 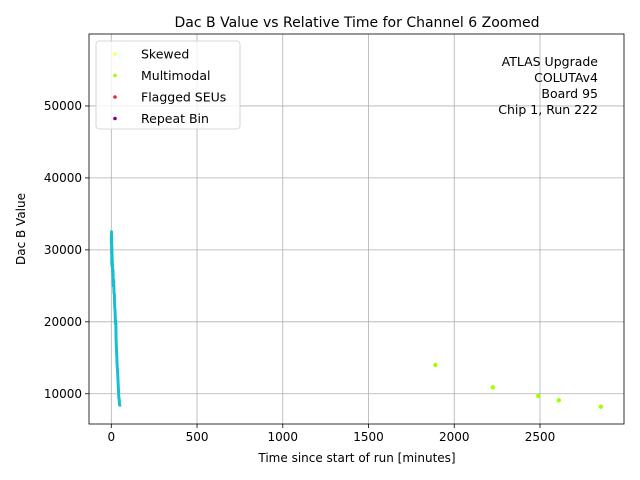 I want to click on legend-box, so click(x=168, y=85).